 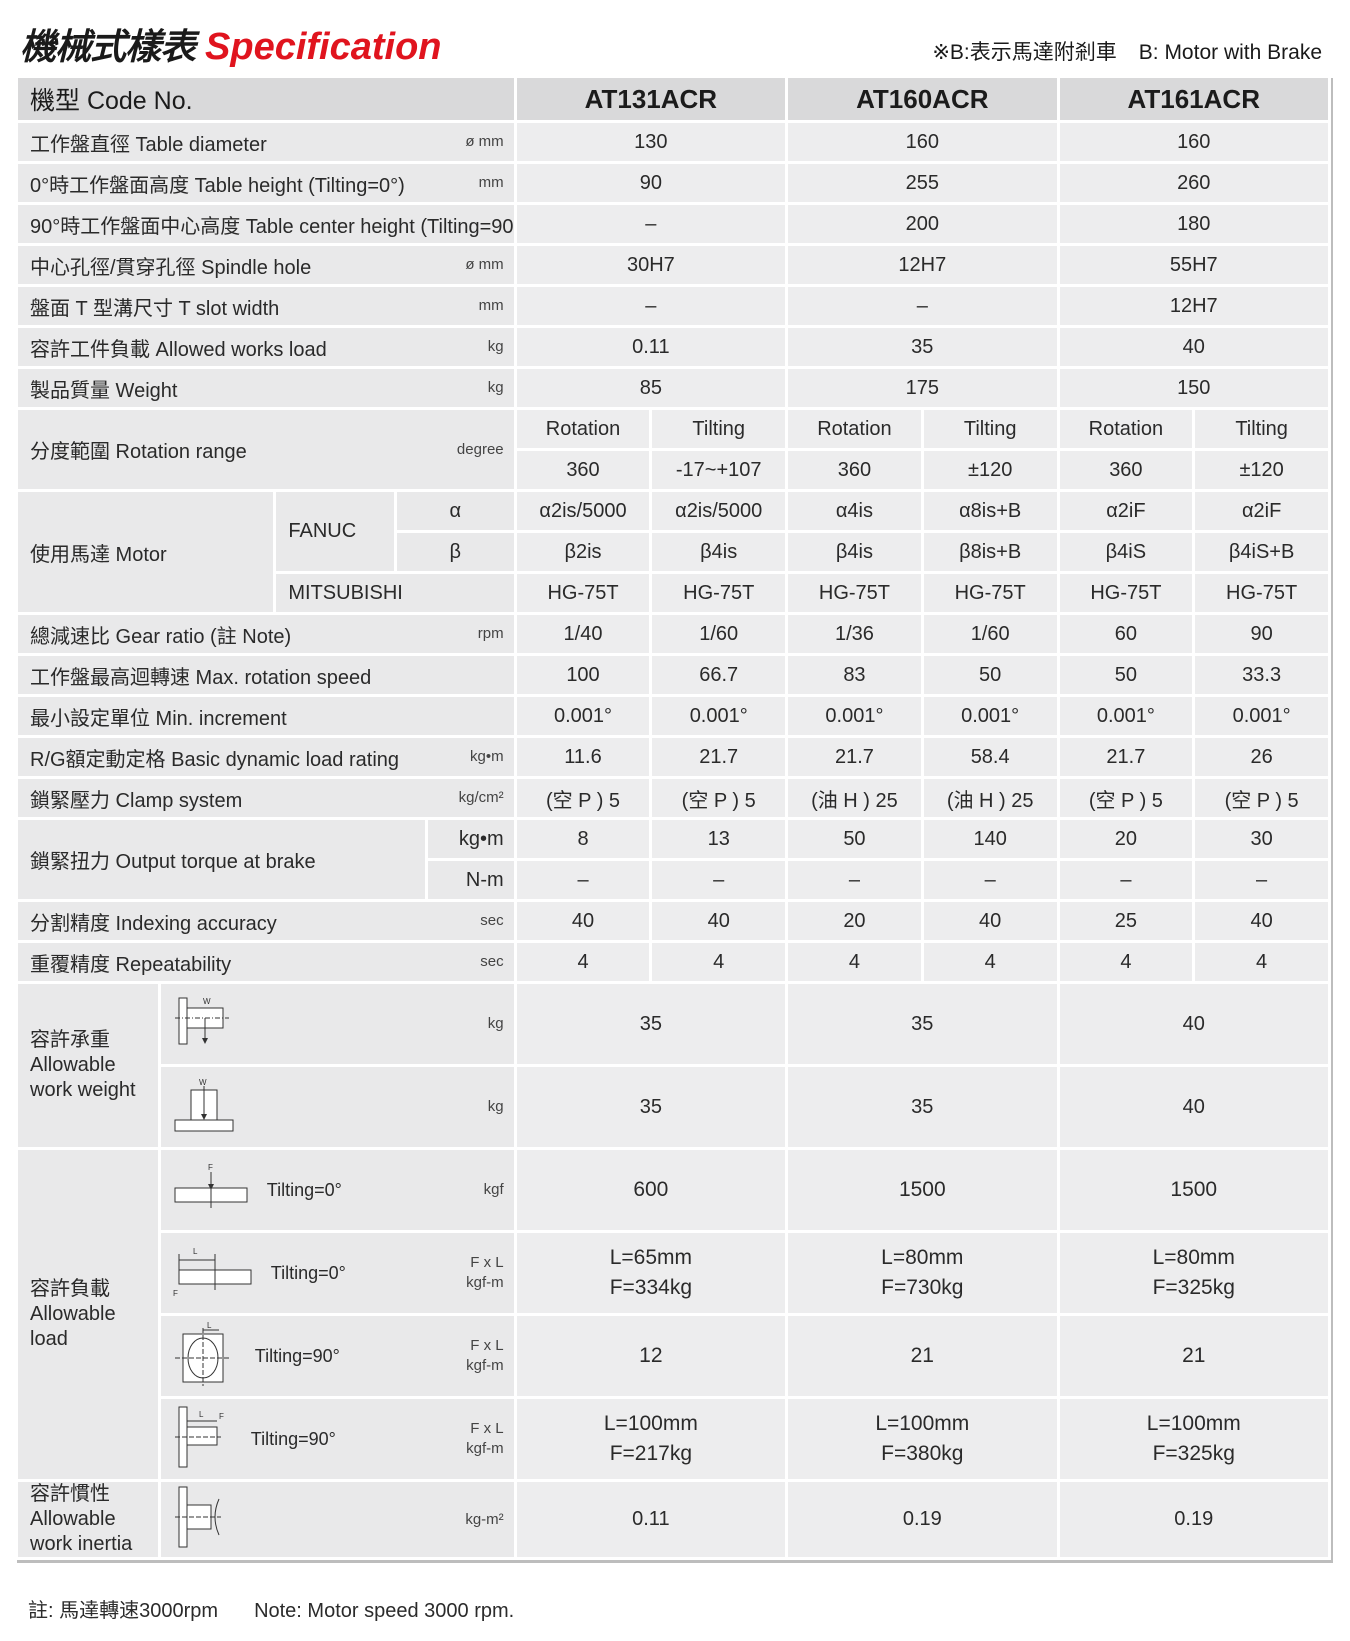 I want to click on value-cell: 21, so click(x=922, y=1356).